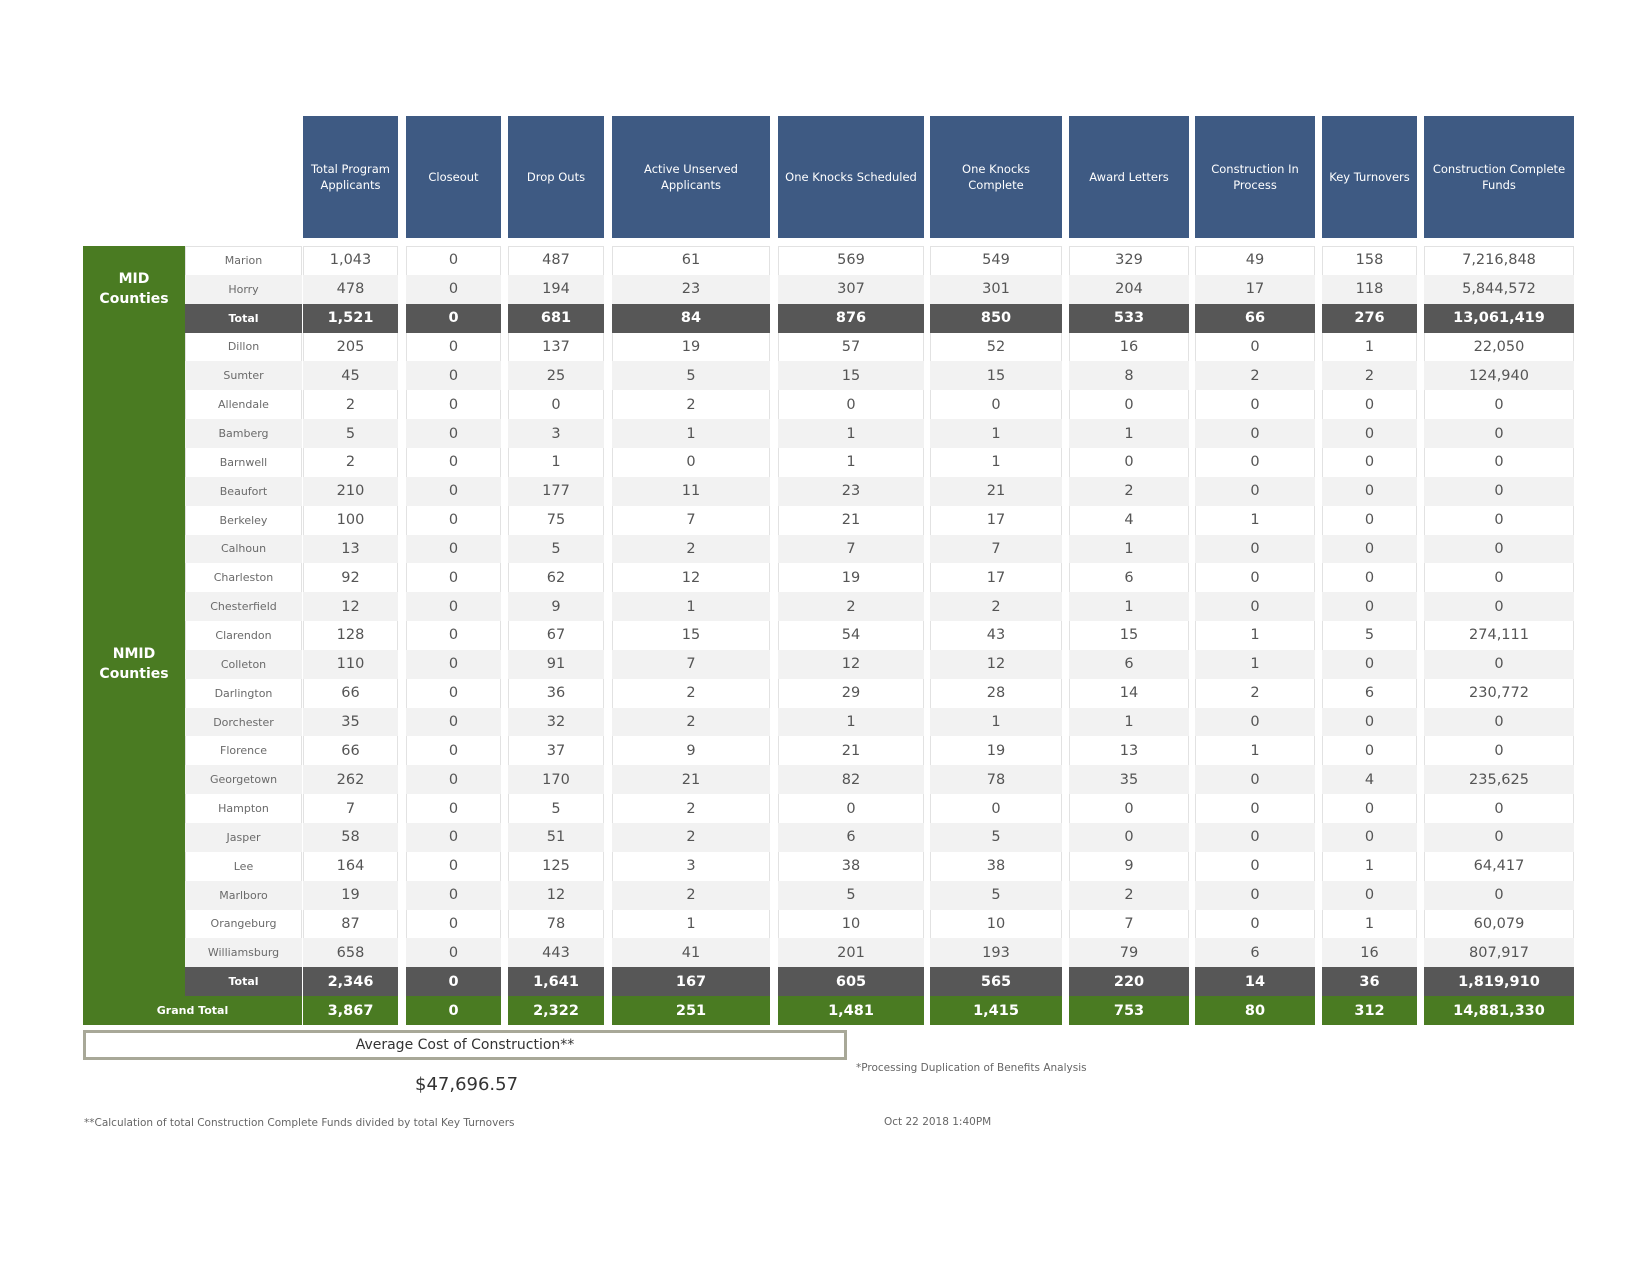  Describe the element at coordinates (243, 520) in the screenshot. I see `county-name: Berkeley` at that location.